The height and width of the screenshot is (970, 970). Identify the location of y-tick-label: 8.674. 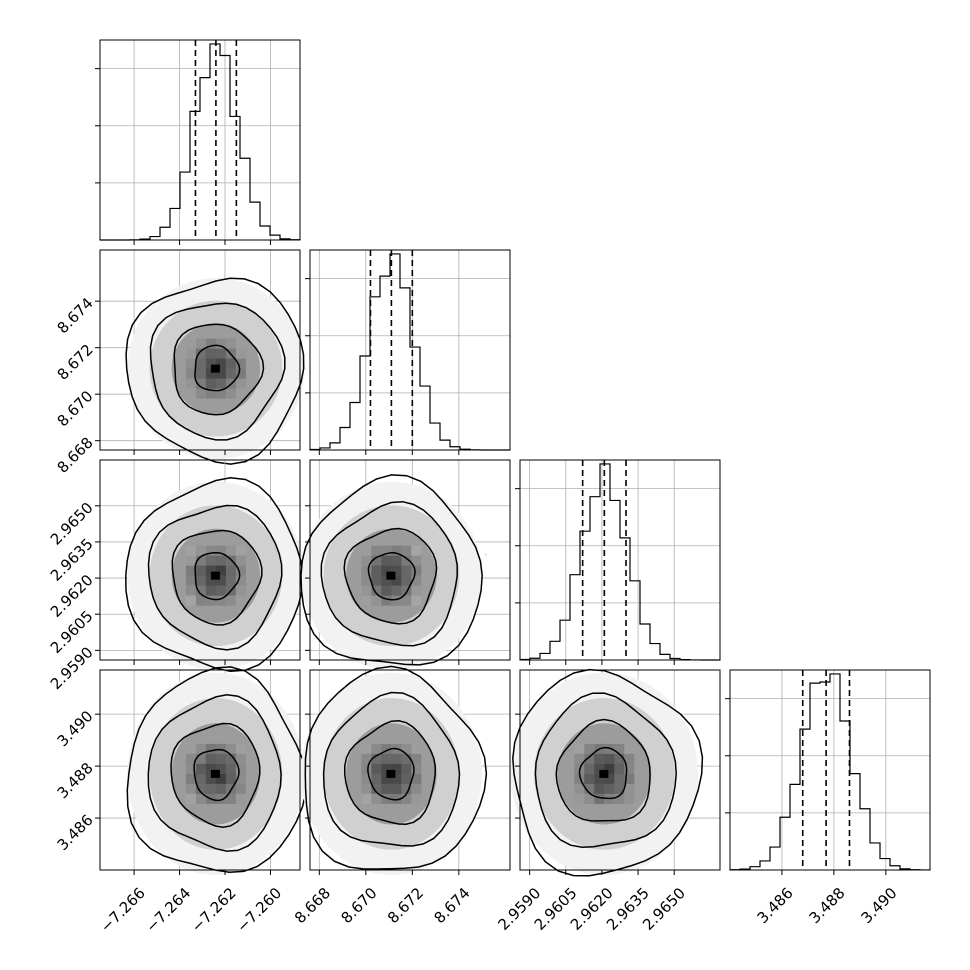
(75, 315).